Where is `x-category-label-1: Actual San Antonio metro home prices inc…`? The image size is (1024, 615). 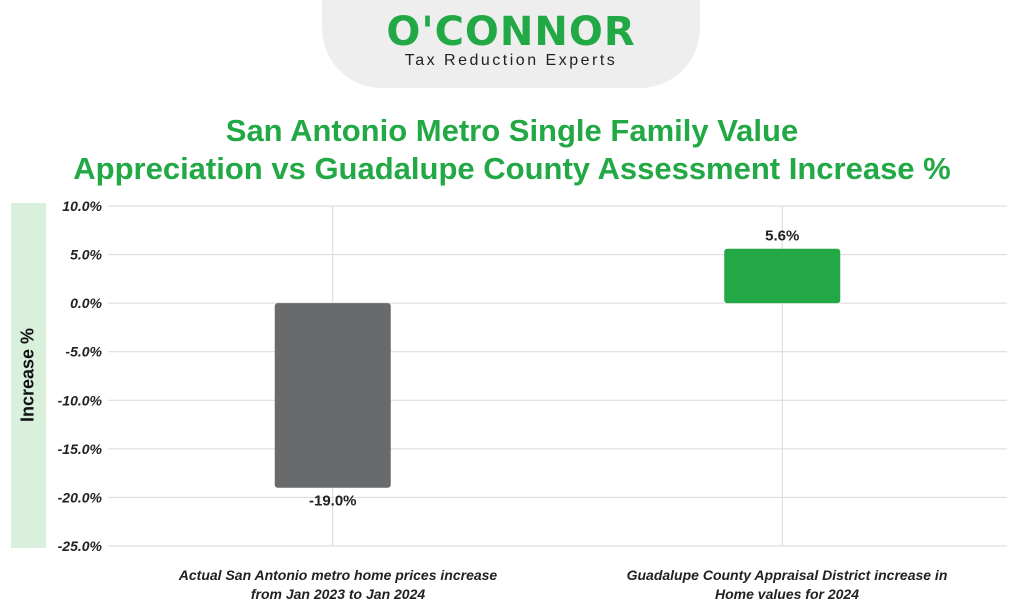 x-category-label-1: Actual San Antonio metro home prices inc… is located at coordinates (338, 585).